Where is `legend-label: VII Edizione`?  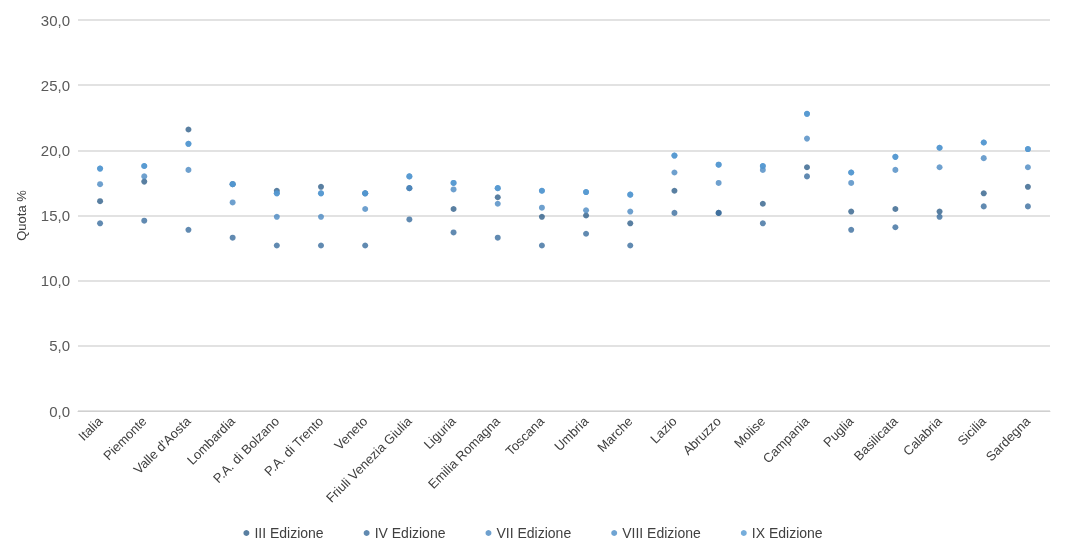 legend-label: VII Edizione is located at coordinates (534, 533).